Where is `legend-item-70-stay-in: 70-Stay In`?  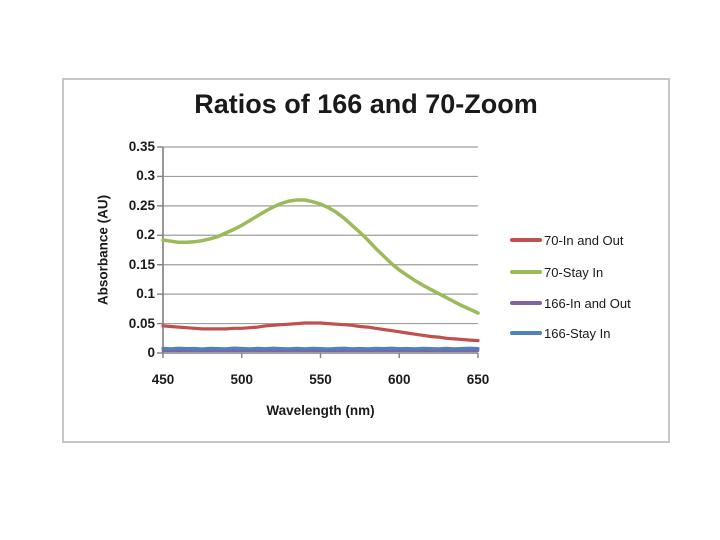
legend-item-70-stay-in: 70-Stay In is located at coordinates (556, 272).